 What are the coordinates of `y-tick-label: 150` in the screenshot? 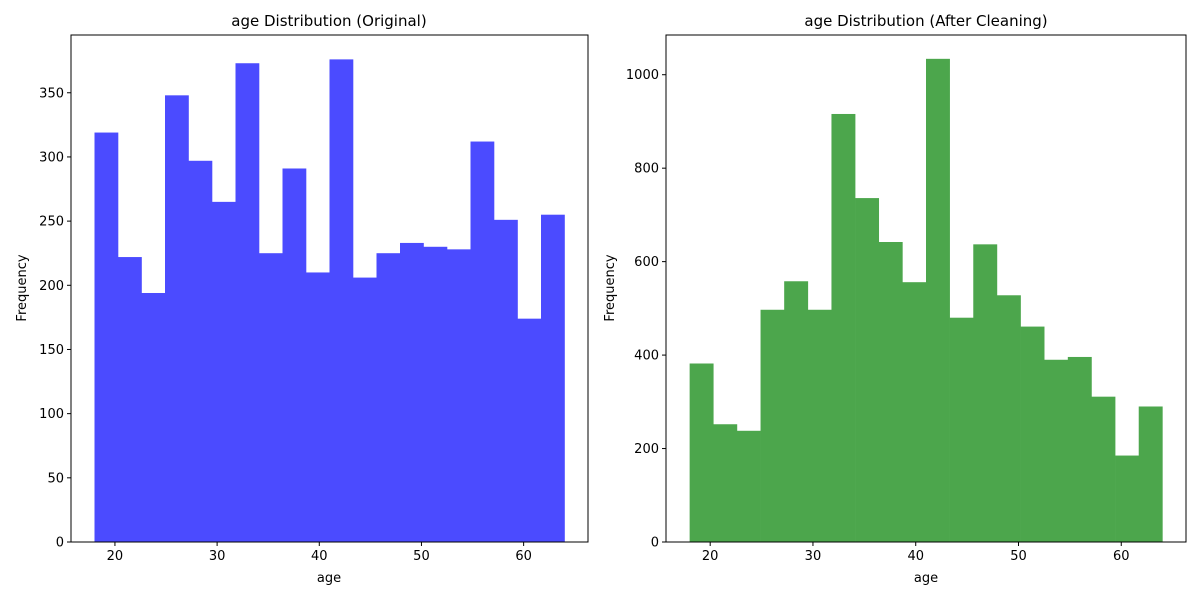 It's located at (51, 350).